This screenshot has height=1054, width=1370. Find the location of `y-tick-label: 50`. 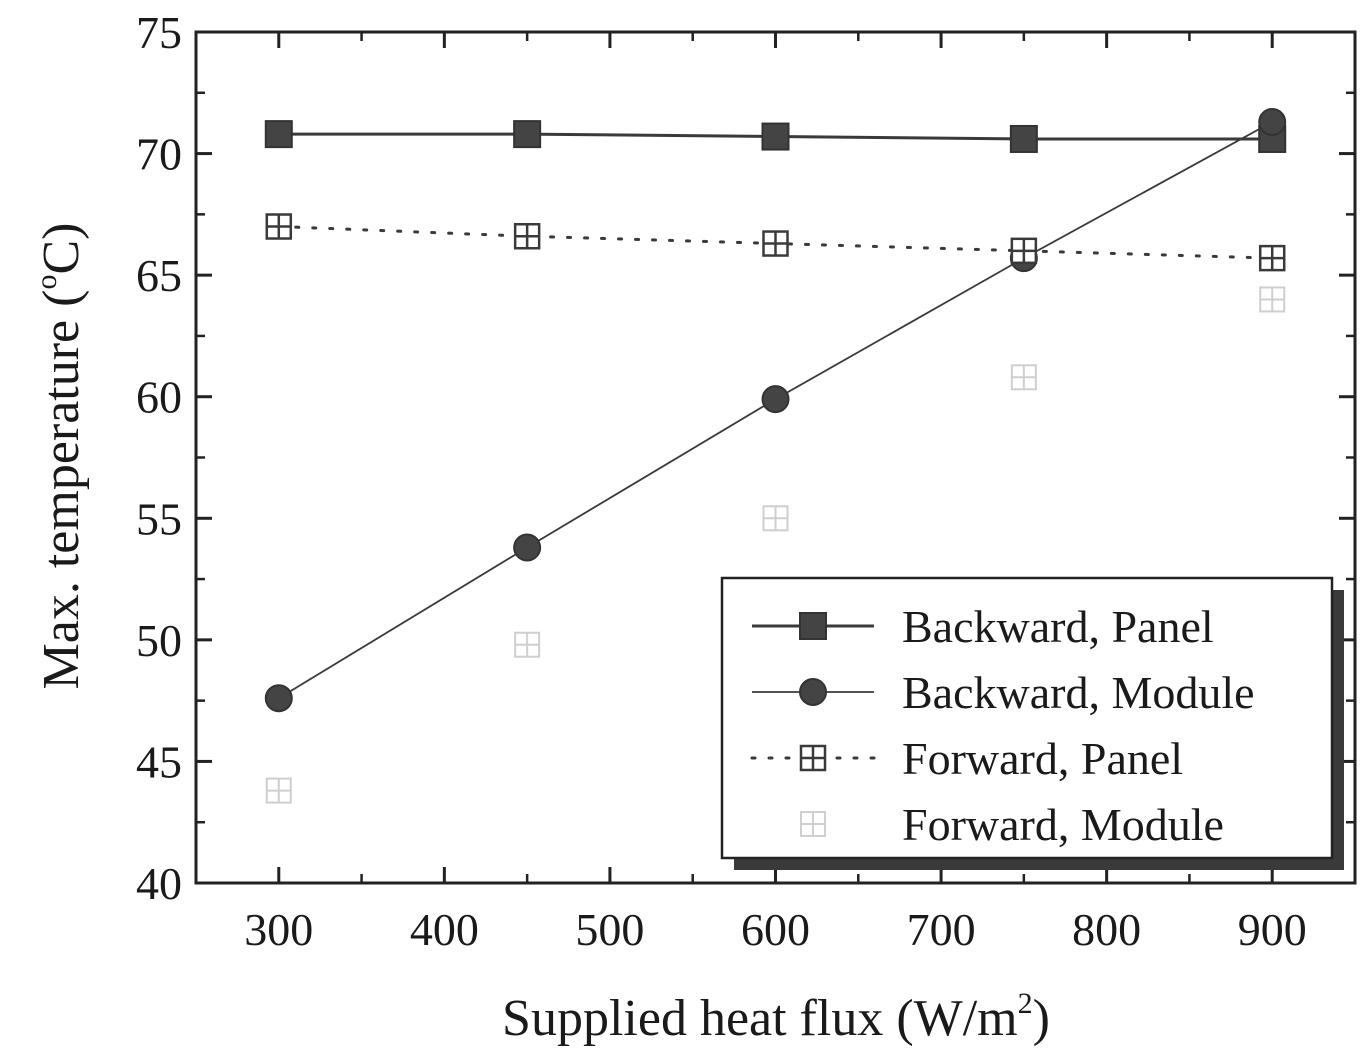

y-tick-label: 50 is located at coordinates (159, 640).